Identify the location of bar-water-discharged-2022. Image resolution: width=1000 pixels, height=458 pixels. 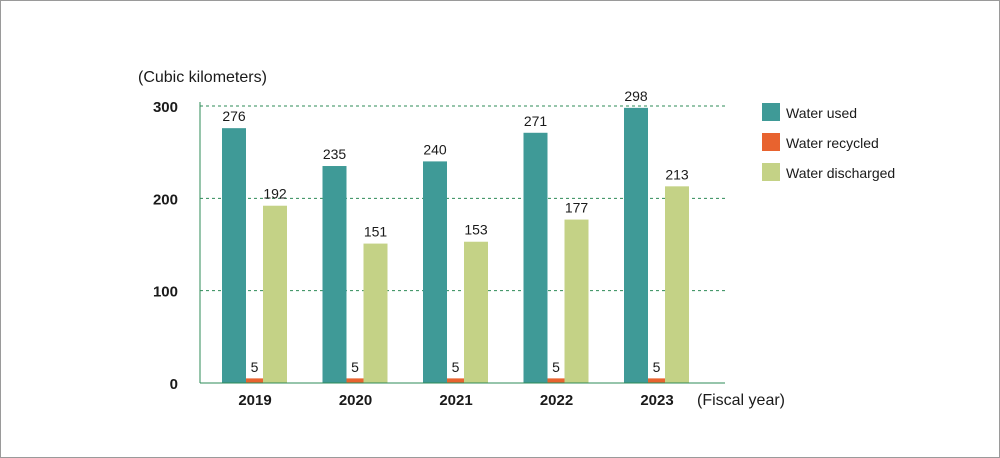
(576, 301).